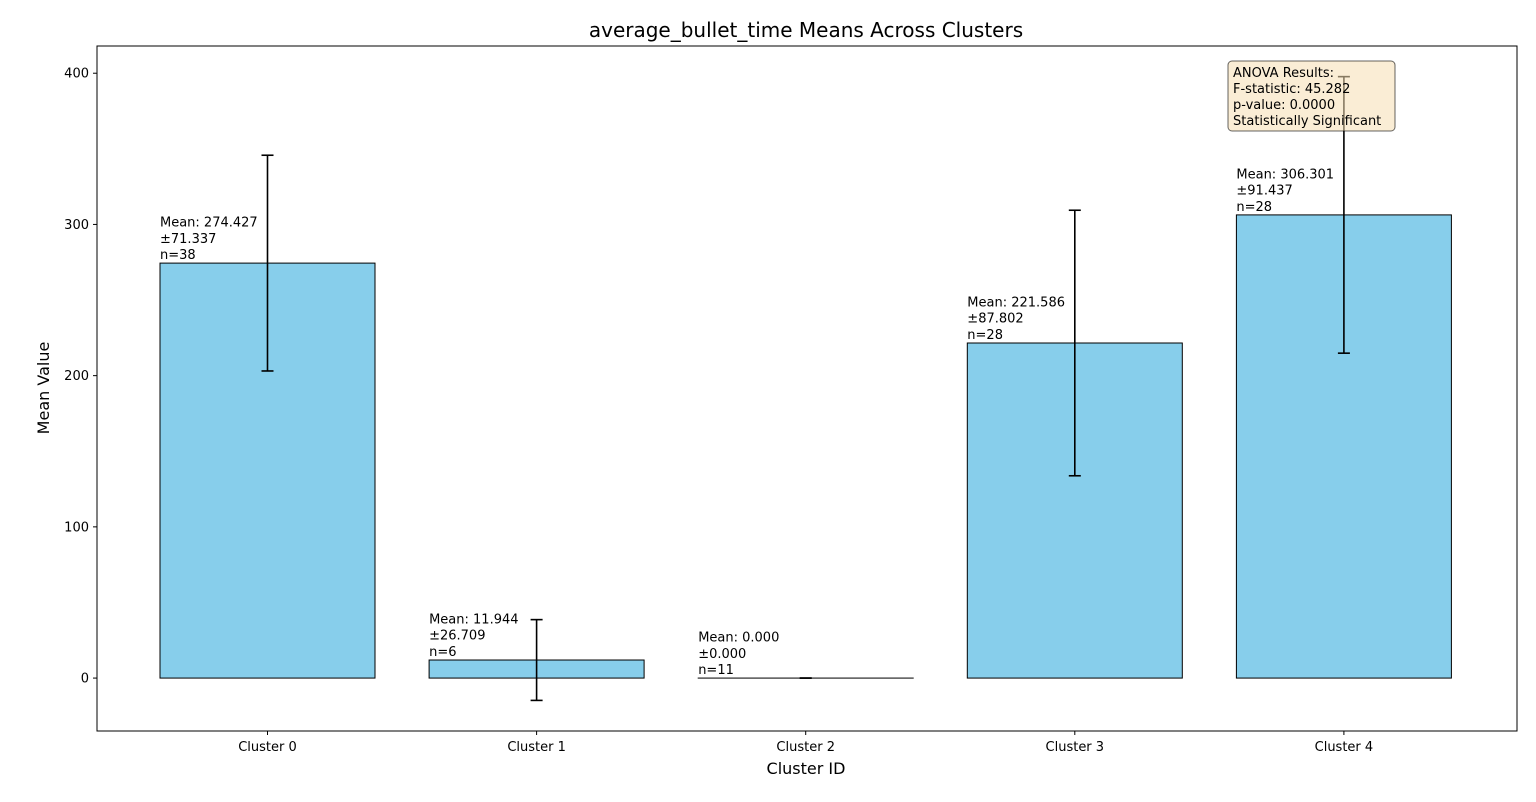 Image resolution: width=1536 pixels, height=802 pixels. Describe the element at coordinates (473, 619) in the screenshot. I see `bar-label-1-line-0: Mean: 11.944` at that location.